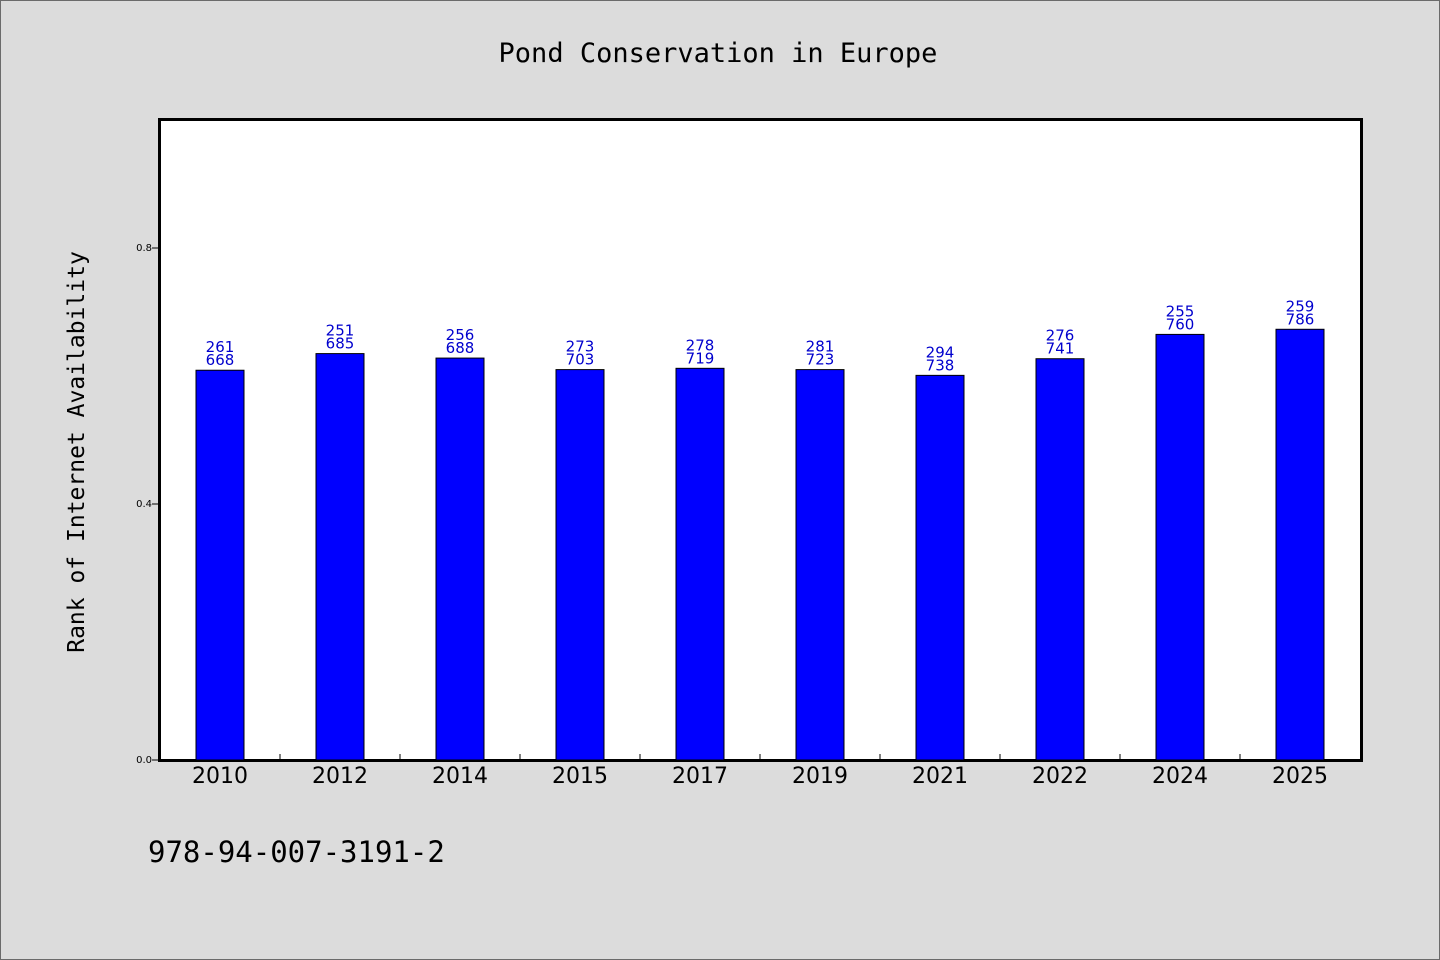 The width and height of the screenshot is (1440, 960). Describe the element at coordinates (77, 452) in the screenshot. I see `y-axis-label: Rank of Internet Availability` at that location.